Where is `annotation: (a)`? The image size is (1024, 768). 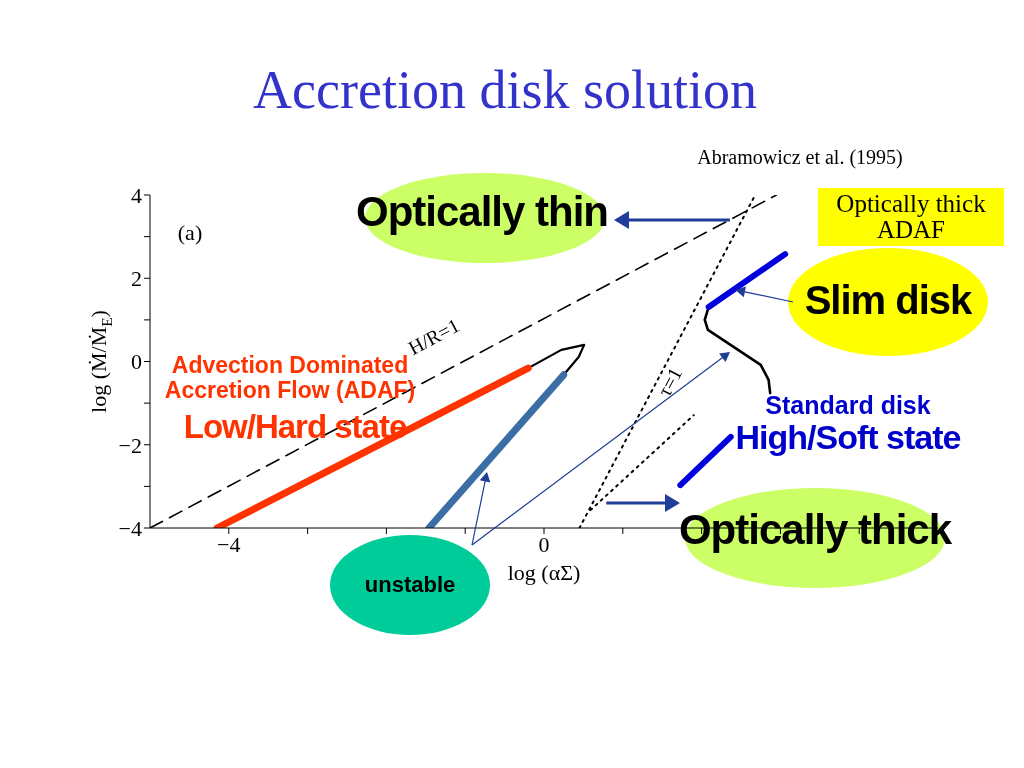
annotation: (a) is located at coordinates (190, 233).